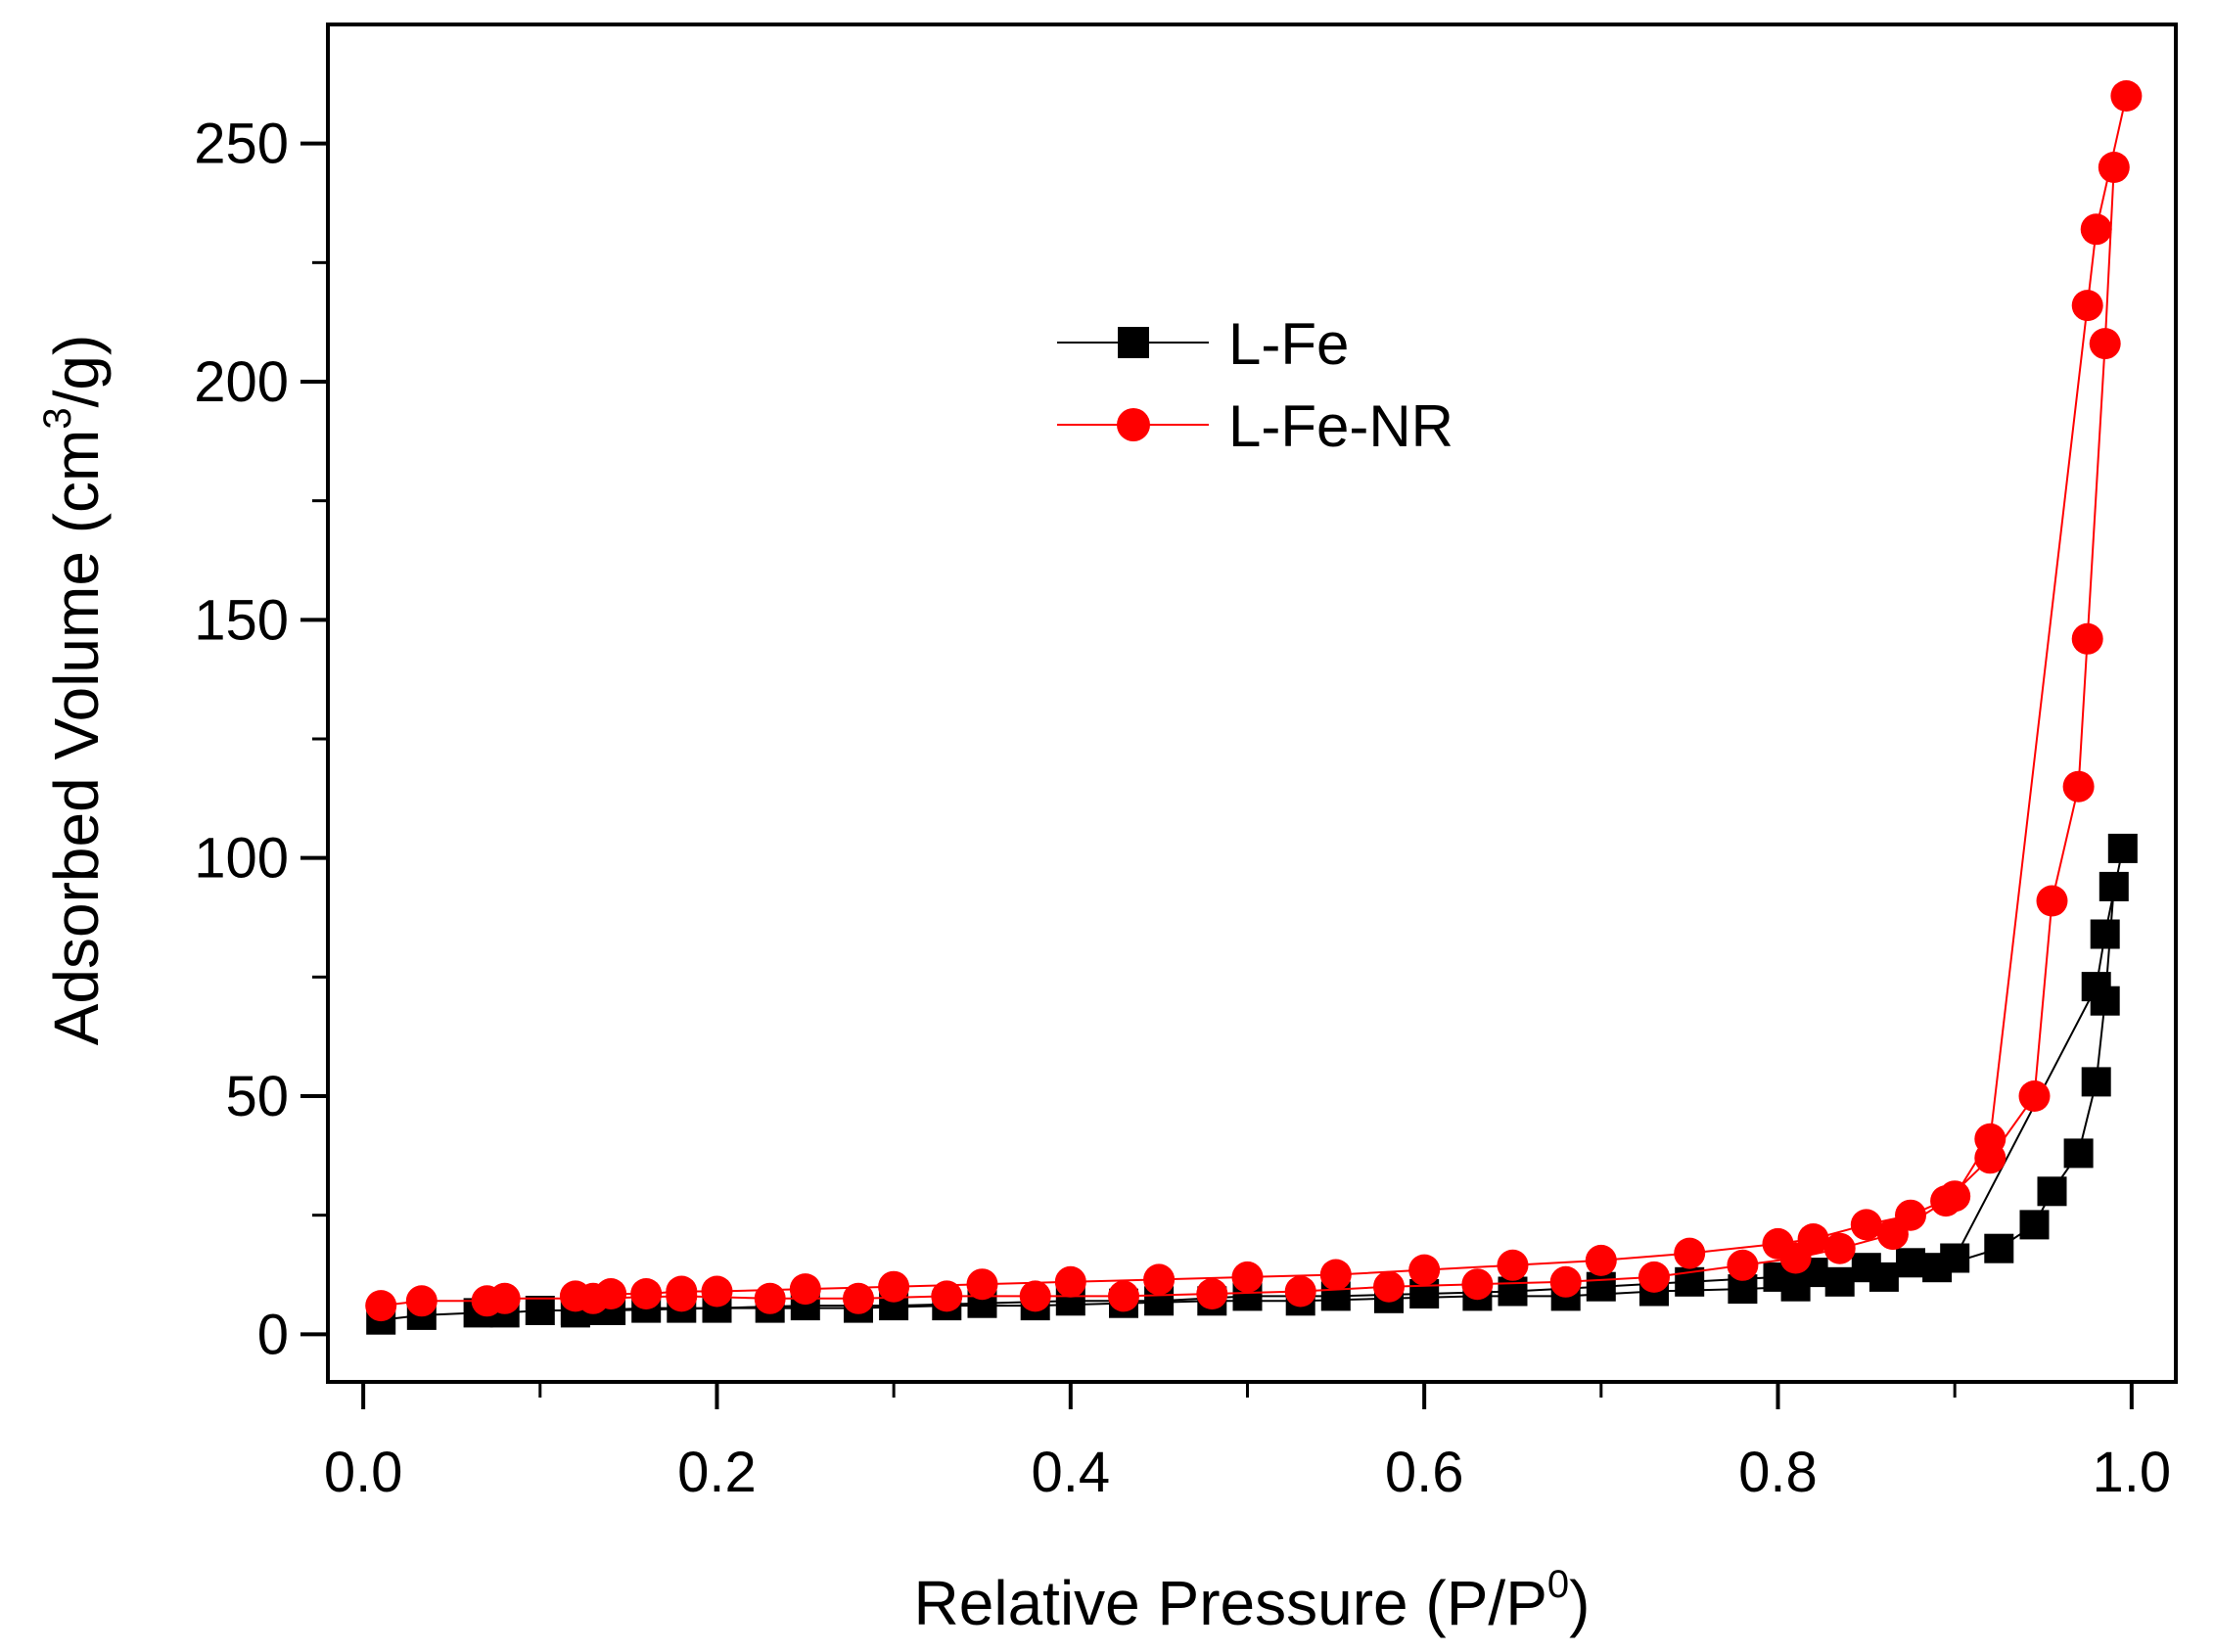 The width and height of the screenshot is (2214, 1652). I want to click on legend: L-Fe L-Fe-NR, so click(1255, 385).